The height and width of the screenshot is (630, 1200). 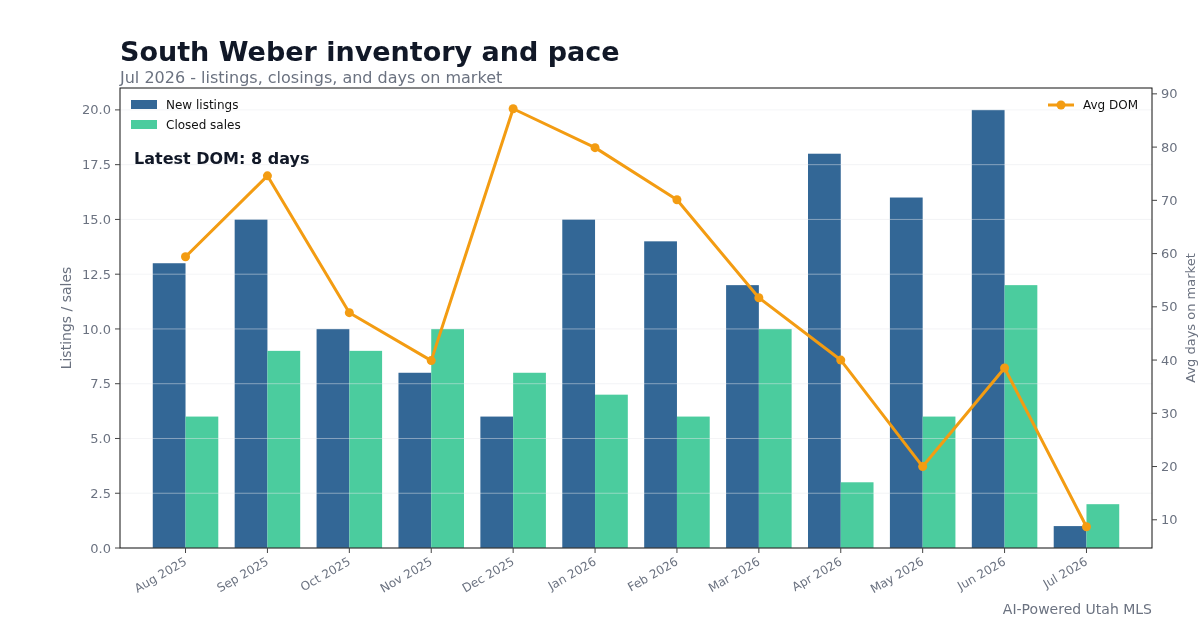 What do you see at coordinates (100, 493) in the screenshot?
I see `y-tick-label: 2.5` at bounding box center [100, 493].